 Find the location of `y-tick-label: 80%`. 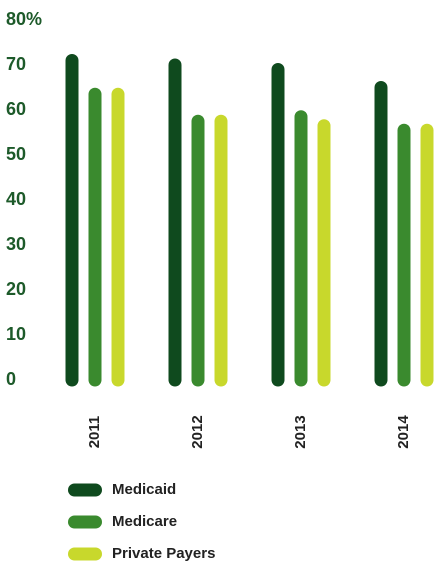

y-tick-label: 80% is located at coordinates (24, 19).